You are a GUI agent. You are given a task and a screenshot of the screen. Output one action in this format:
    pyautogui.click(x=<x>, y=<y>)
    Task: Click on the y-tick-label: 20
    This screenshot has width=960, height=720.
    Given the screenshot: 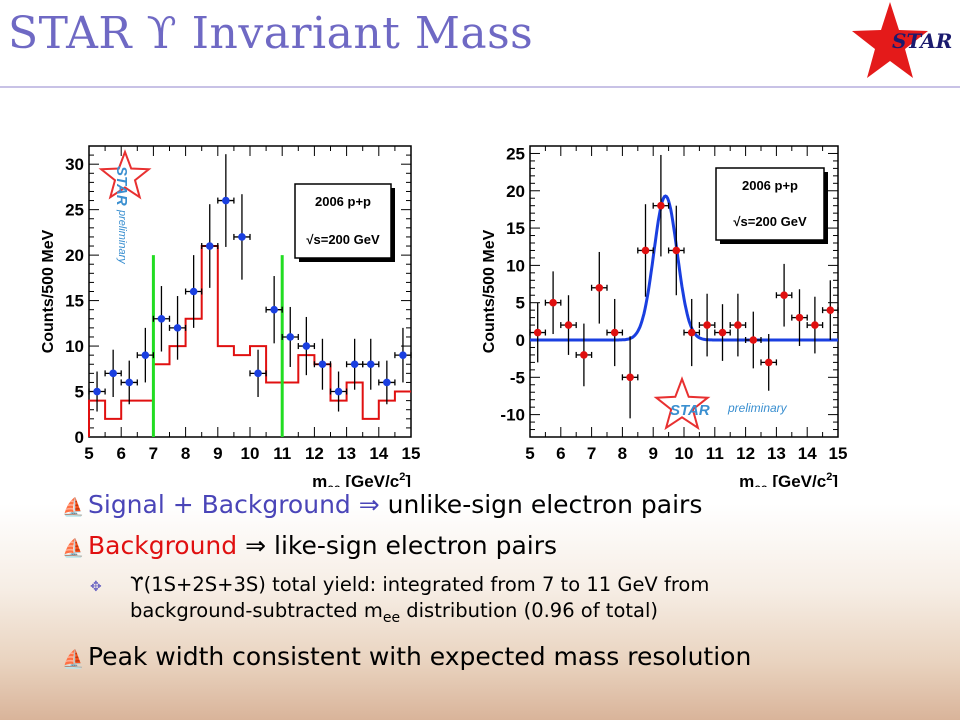 What is the action you would take?
    pyautogui.click(x=515, y=191)
    